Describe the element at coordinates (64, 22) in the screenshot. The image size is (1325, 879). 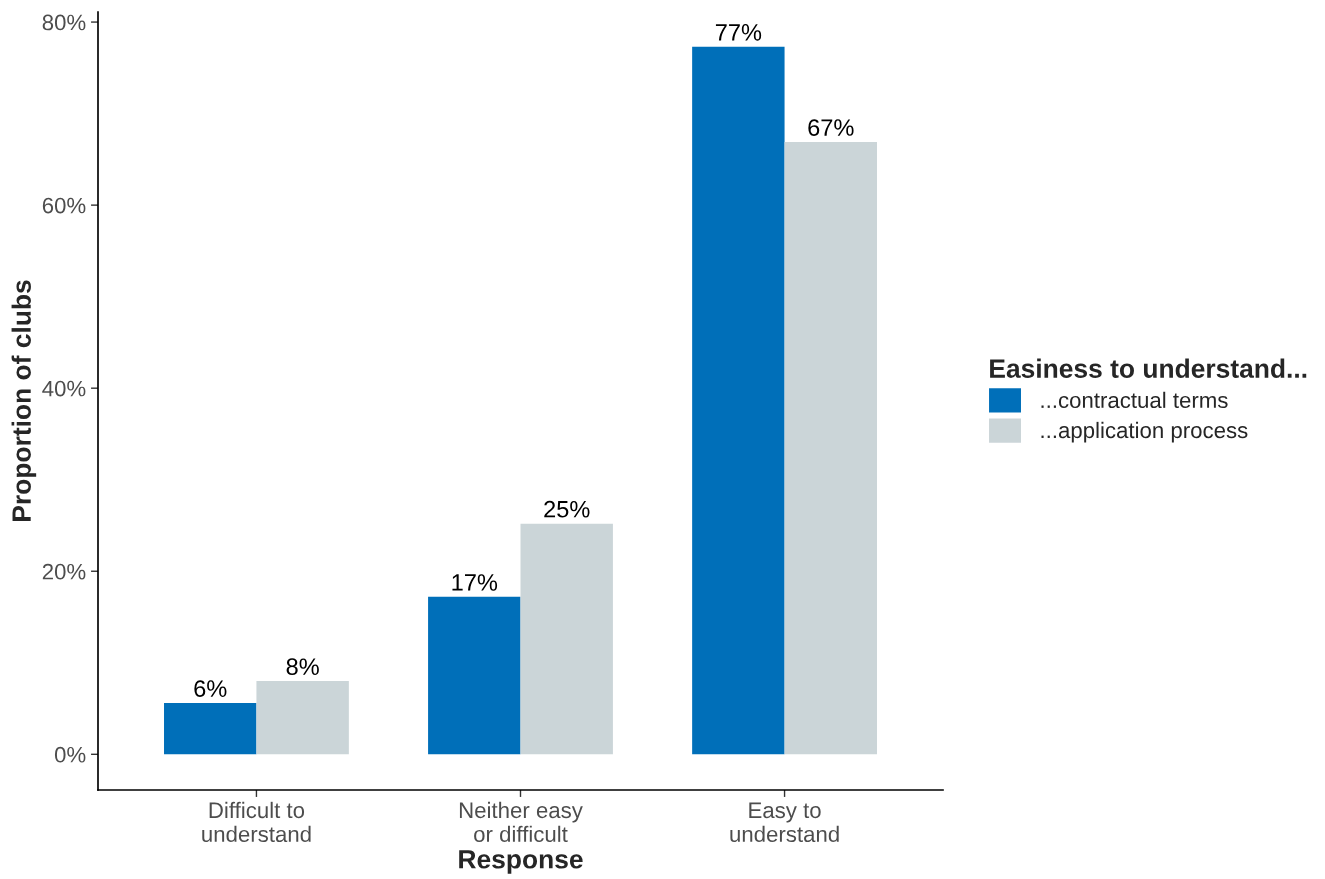
I see `y-tick-label: 80%` at that location.